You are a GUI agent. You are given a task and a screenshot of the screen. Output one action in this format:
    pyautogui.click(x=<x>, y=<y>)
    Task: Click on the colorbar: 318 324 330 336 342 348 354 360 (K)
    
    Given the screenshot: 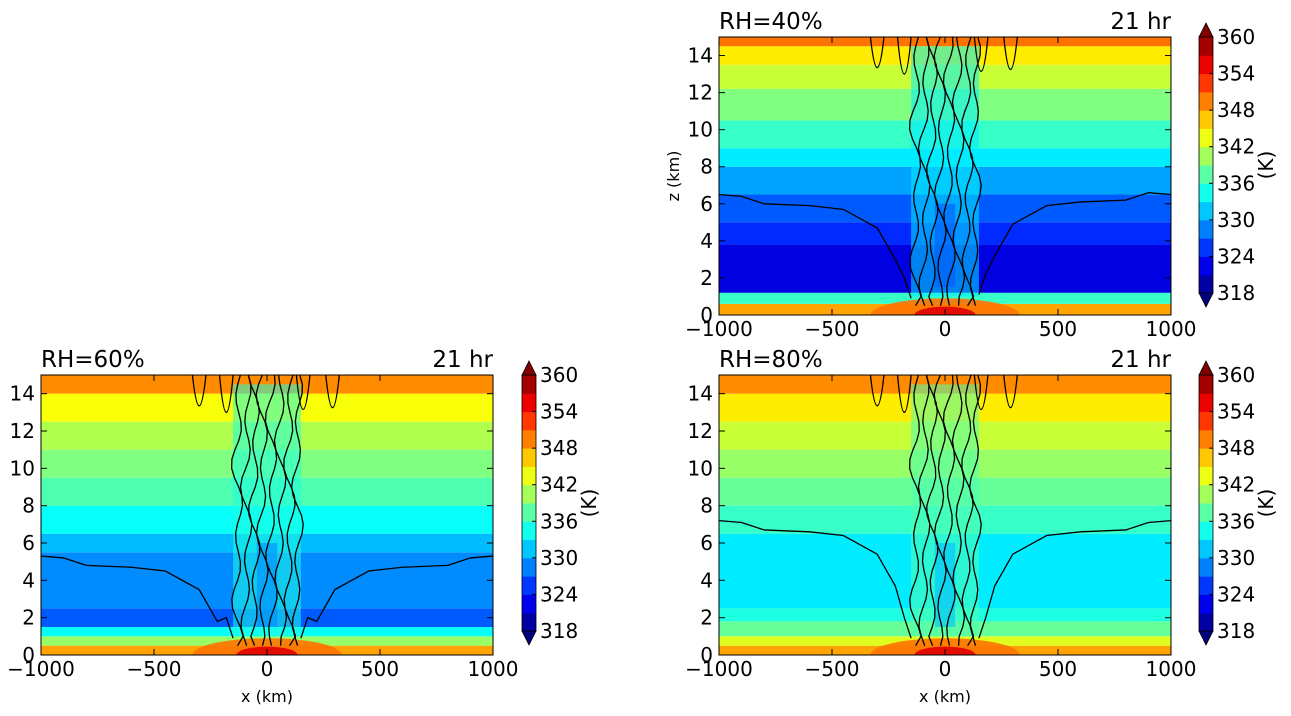 What is the action you would take?
    pyautogui.click(x=1238, y=165)
    